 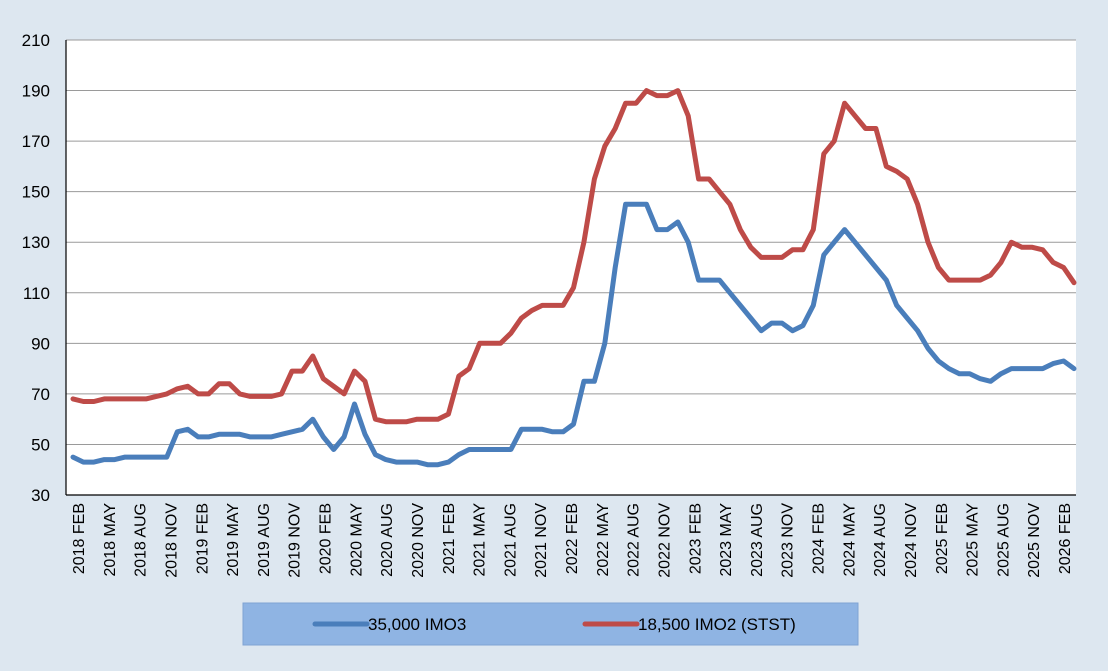 What do you see at coordinates (1003, 540) in the screenshot?
I see `x-tick-label: 2025 AUG` at bounding box center [1003, 540].